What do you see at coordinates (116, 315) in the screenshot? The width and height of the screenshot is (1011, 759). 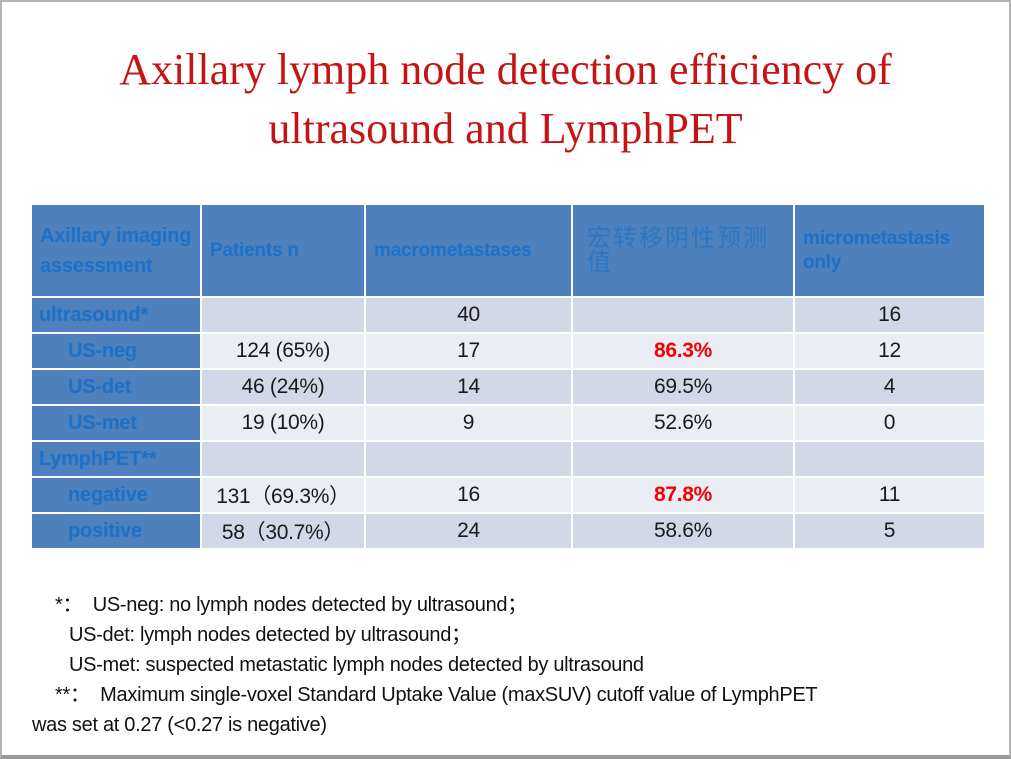 I see `row-label-ultrasound: ultrasound*` at bounding box center [116, 315].